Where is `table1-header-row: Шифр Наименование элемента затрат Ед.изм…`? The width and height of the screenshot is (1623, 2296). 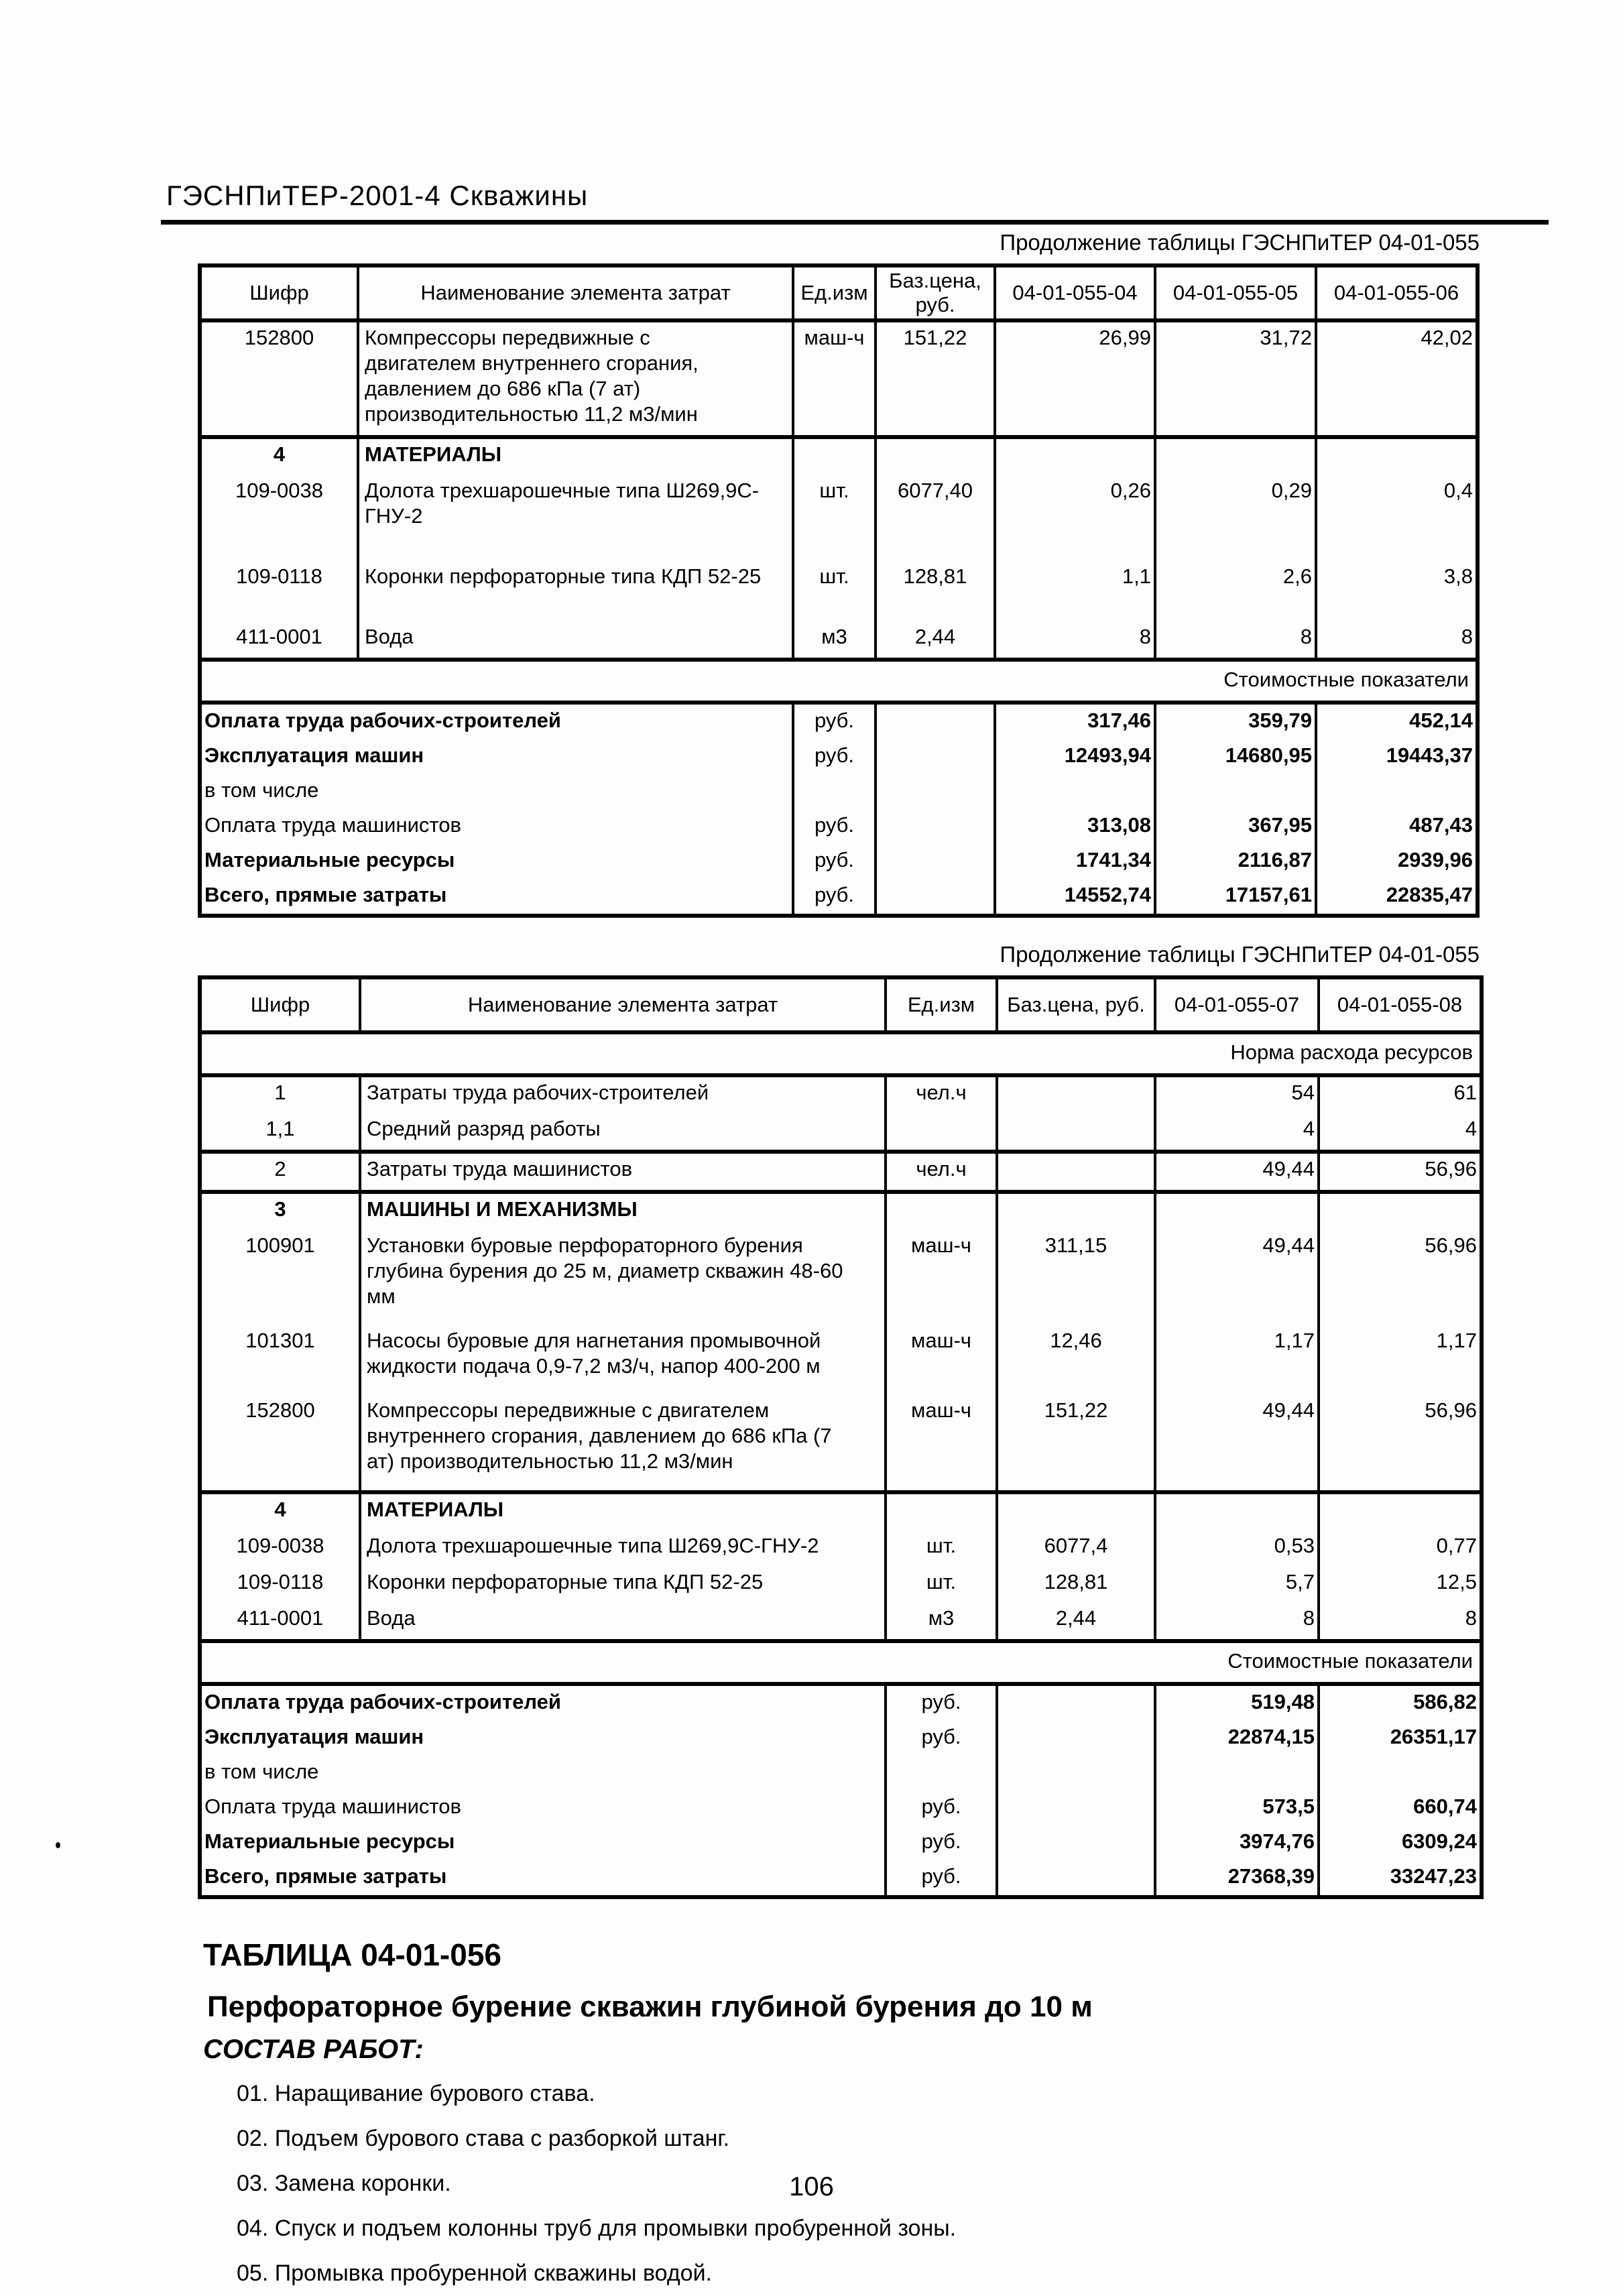
table1-header-row: Шифр Наименование элемента затрат Ед.изм… is located at coordinates (838, 293).